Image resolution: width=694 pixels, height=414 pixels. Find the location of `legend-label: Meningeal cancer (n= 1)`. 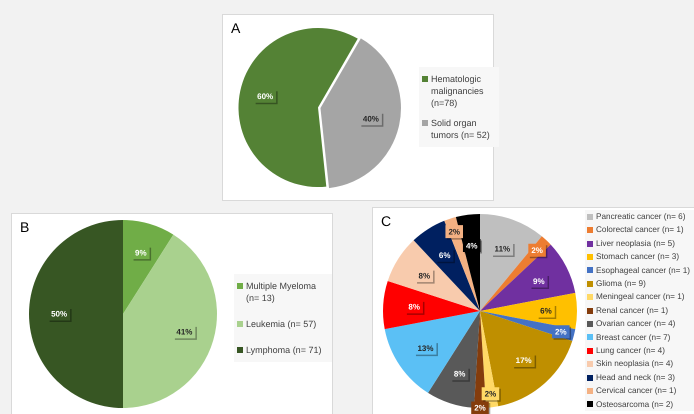

legend-label: Meningeal cancer (n= 1) is located at coordinates (640, 297).